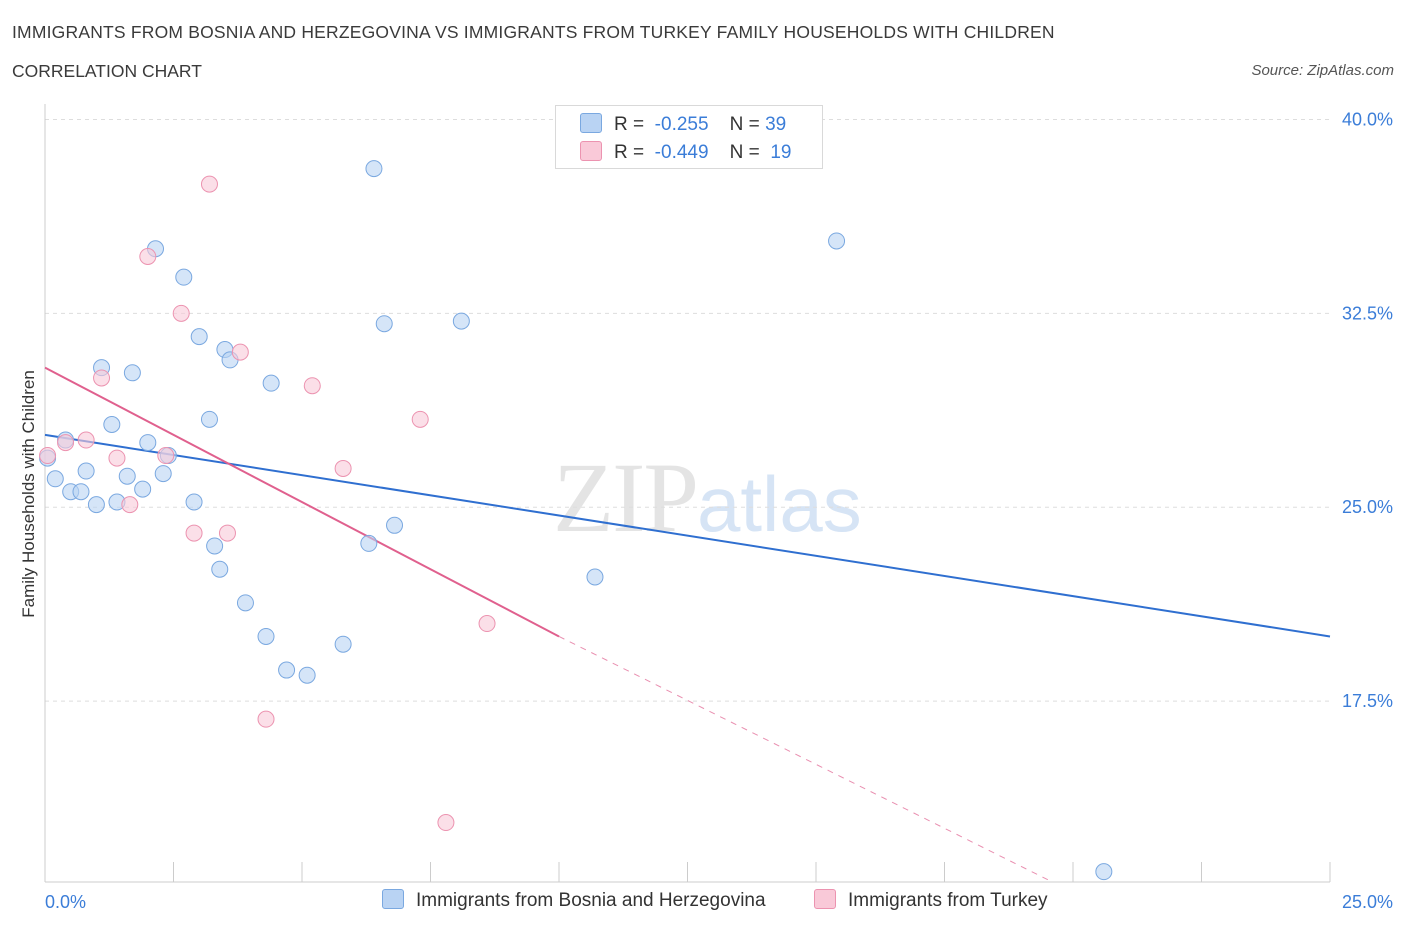 This screenshot has height=930, width=1406. I want to click on stats-legend-row-turkey: R = -0.449 N = 19, so click(685, 153).